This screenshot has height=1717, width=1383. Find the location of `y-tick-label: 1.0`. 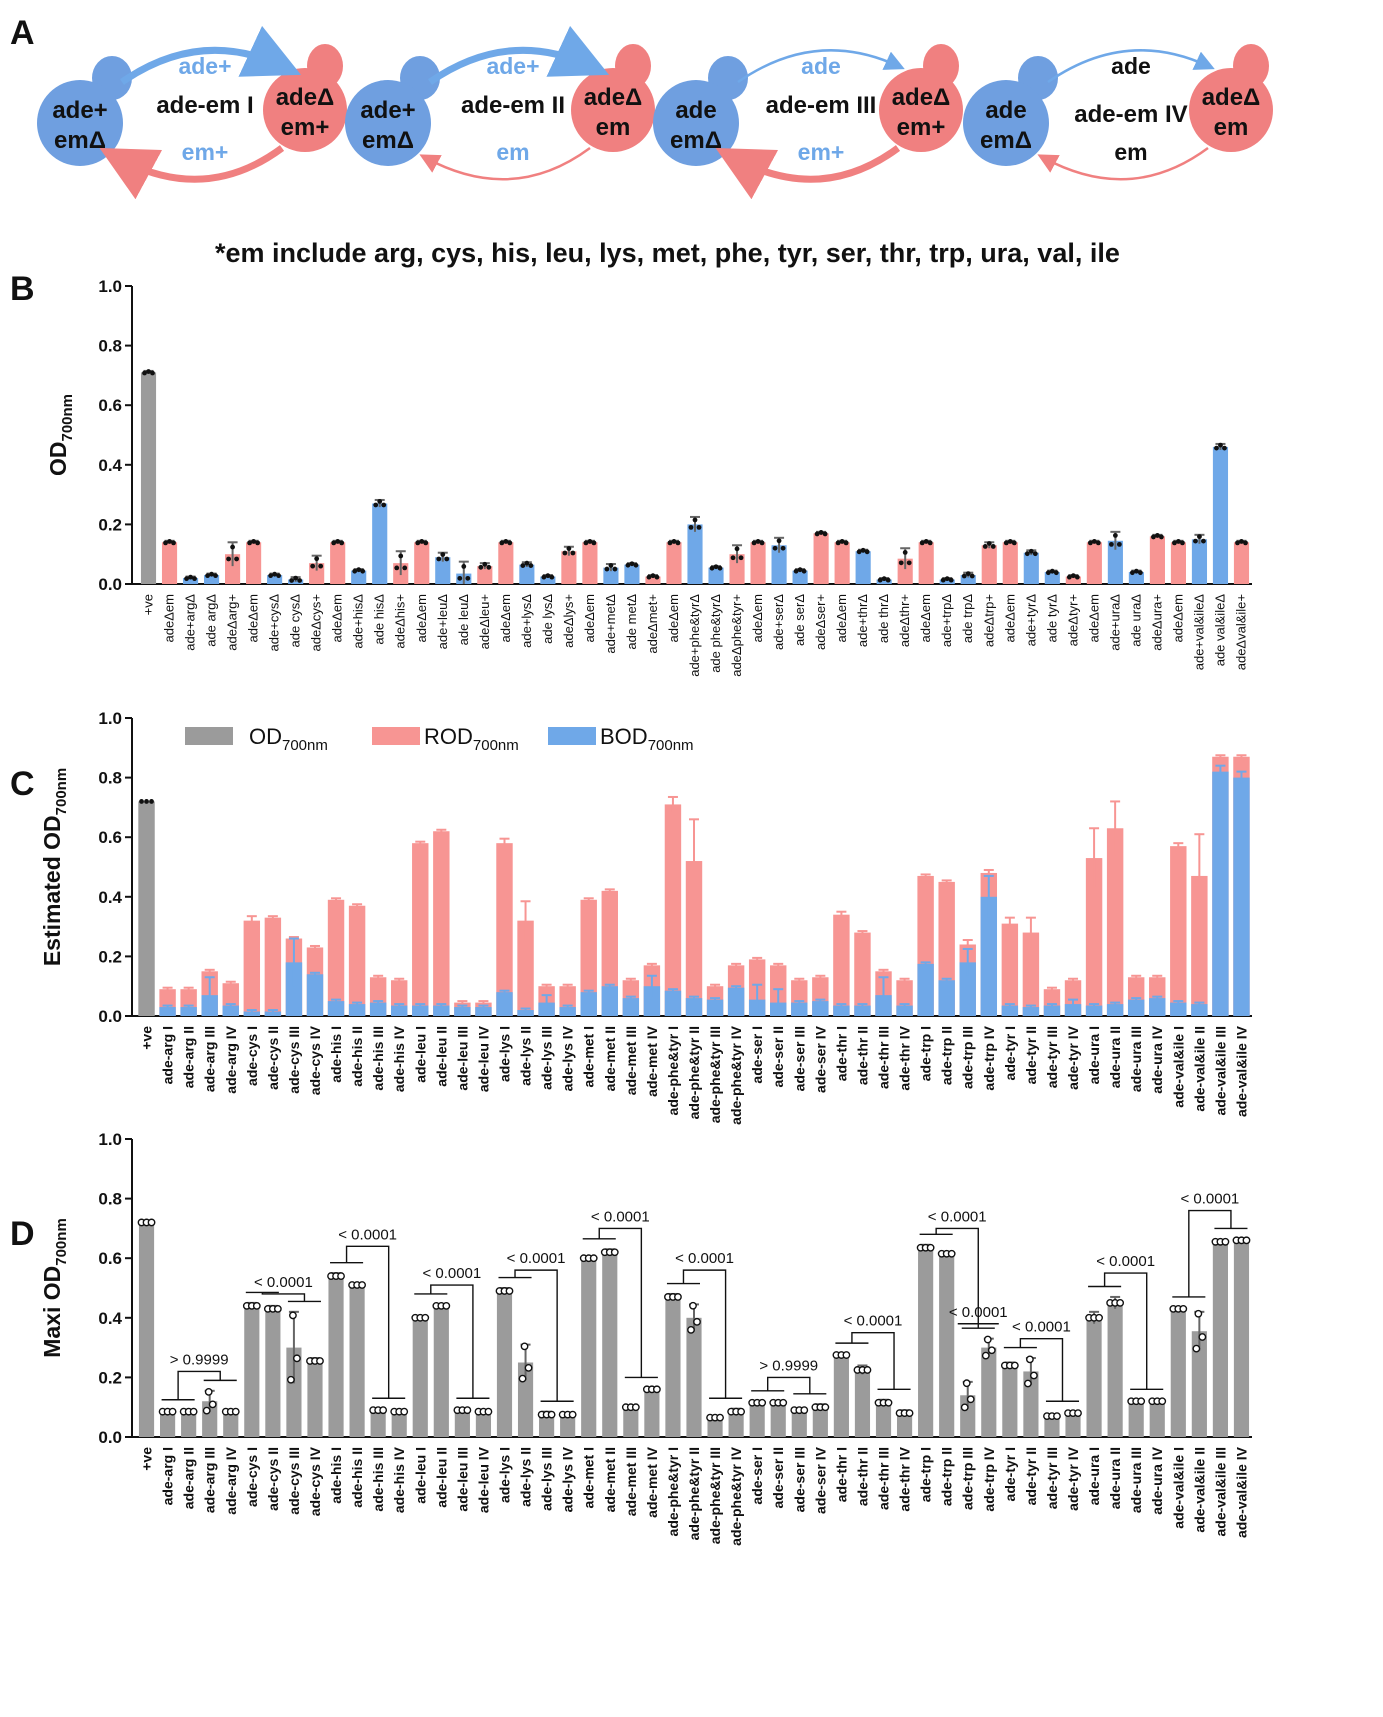

y-tick-label: 1.0 is located at coordinates (110, 1139).